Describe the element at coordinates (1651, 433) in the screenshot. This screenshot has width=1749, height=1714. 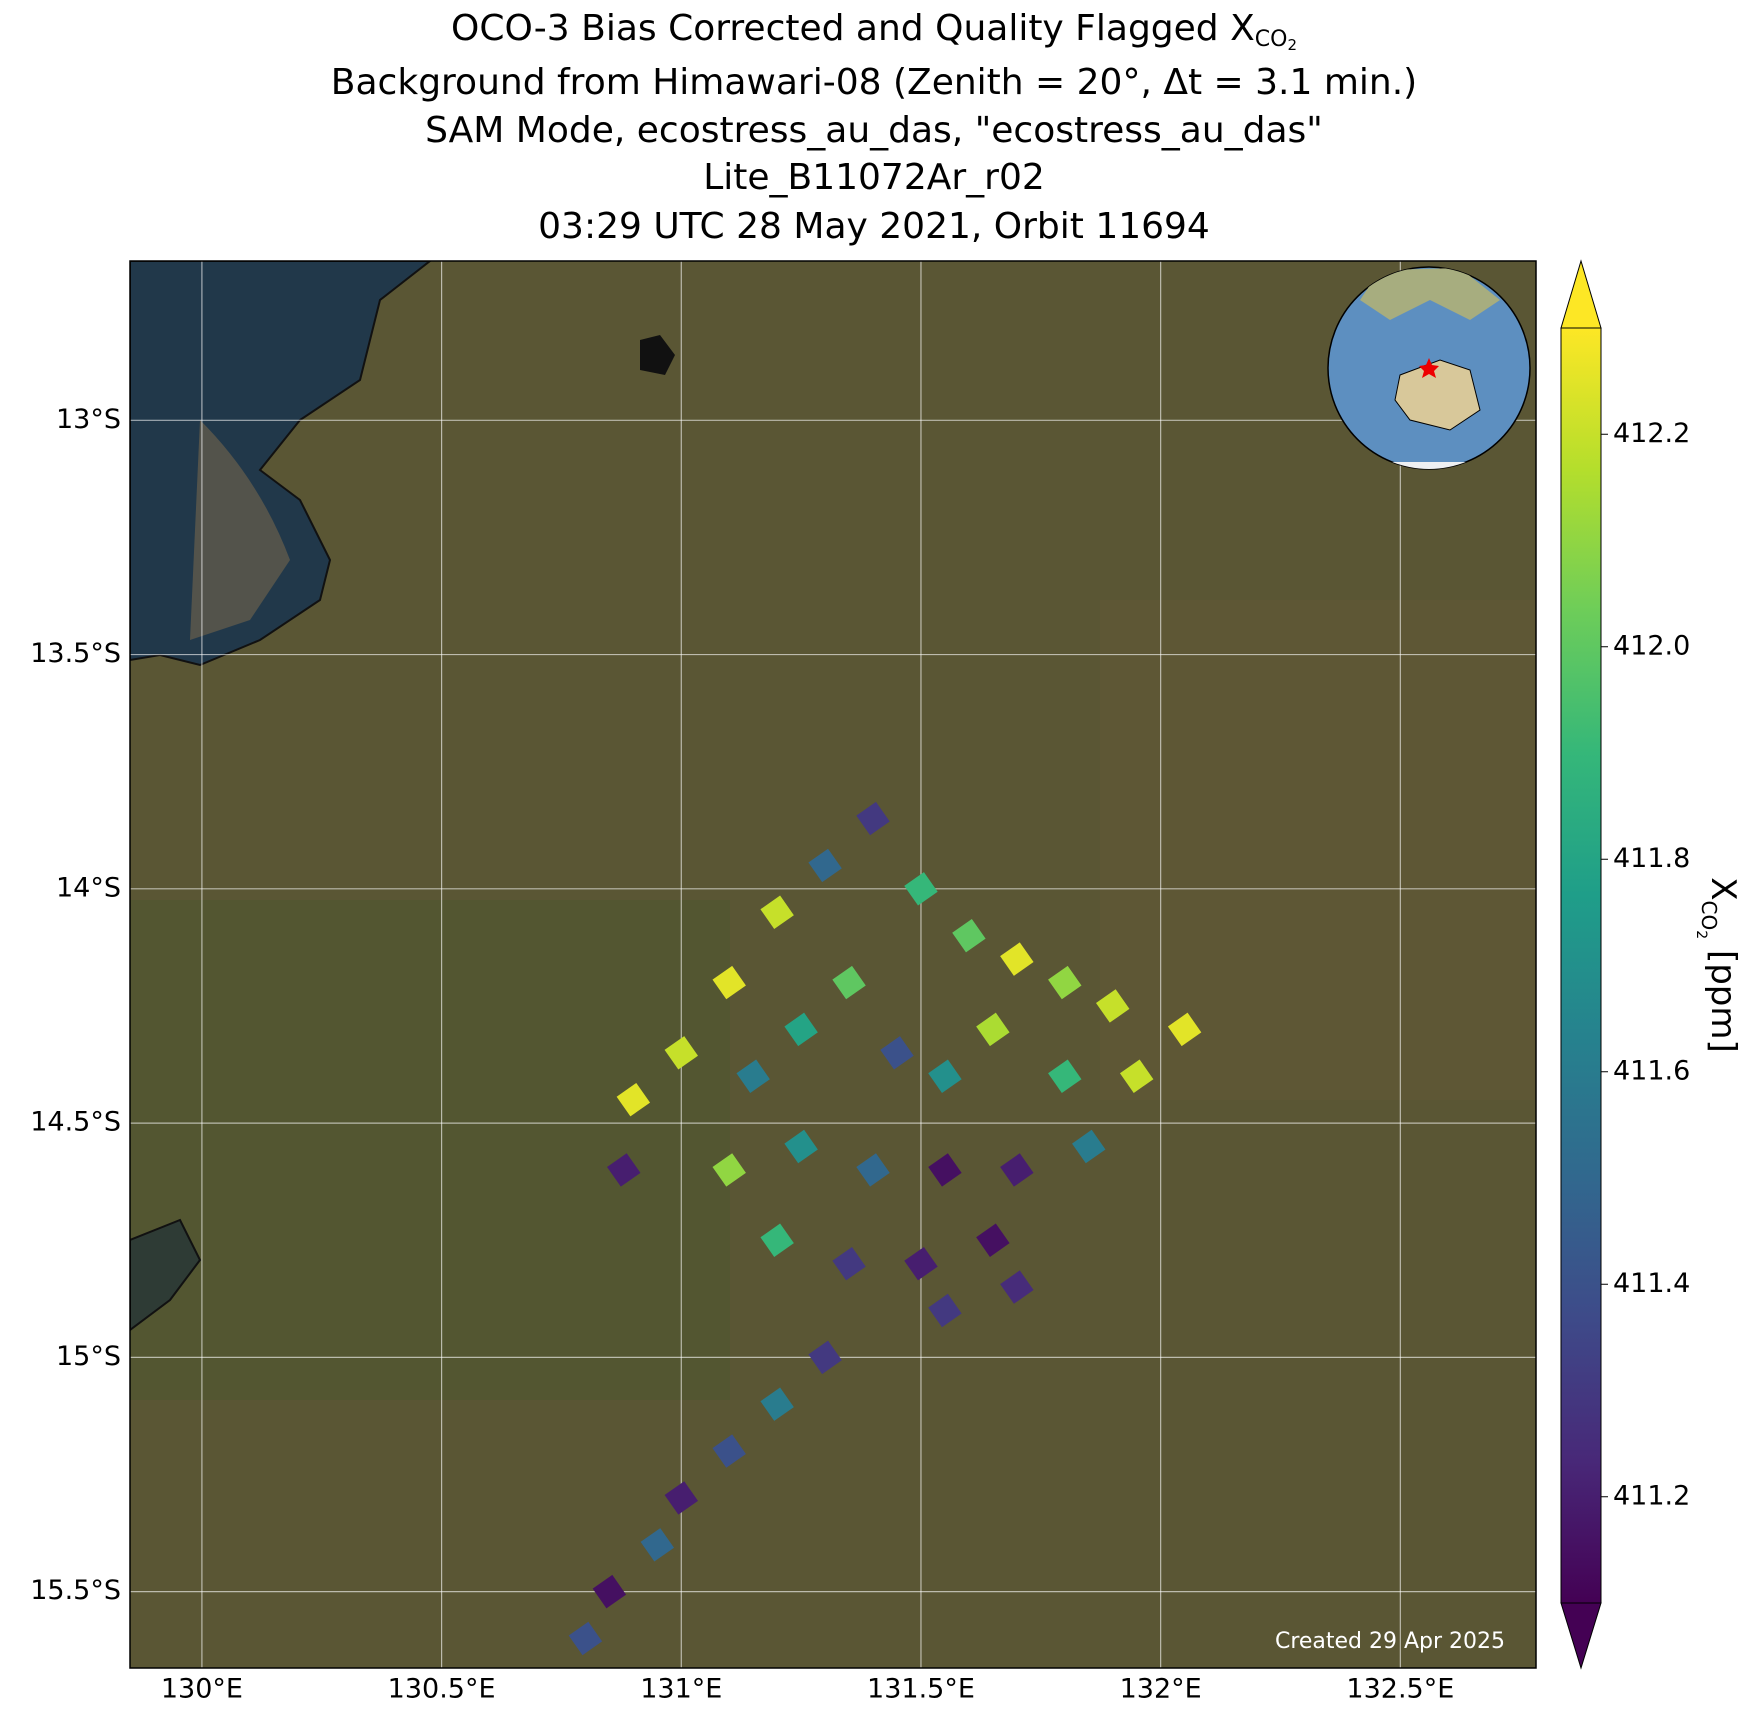
I see `colorbar-tick-label: 412.2` at that location.